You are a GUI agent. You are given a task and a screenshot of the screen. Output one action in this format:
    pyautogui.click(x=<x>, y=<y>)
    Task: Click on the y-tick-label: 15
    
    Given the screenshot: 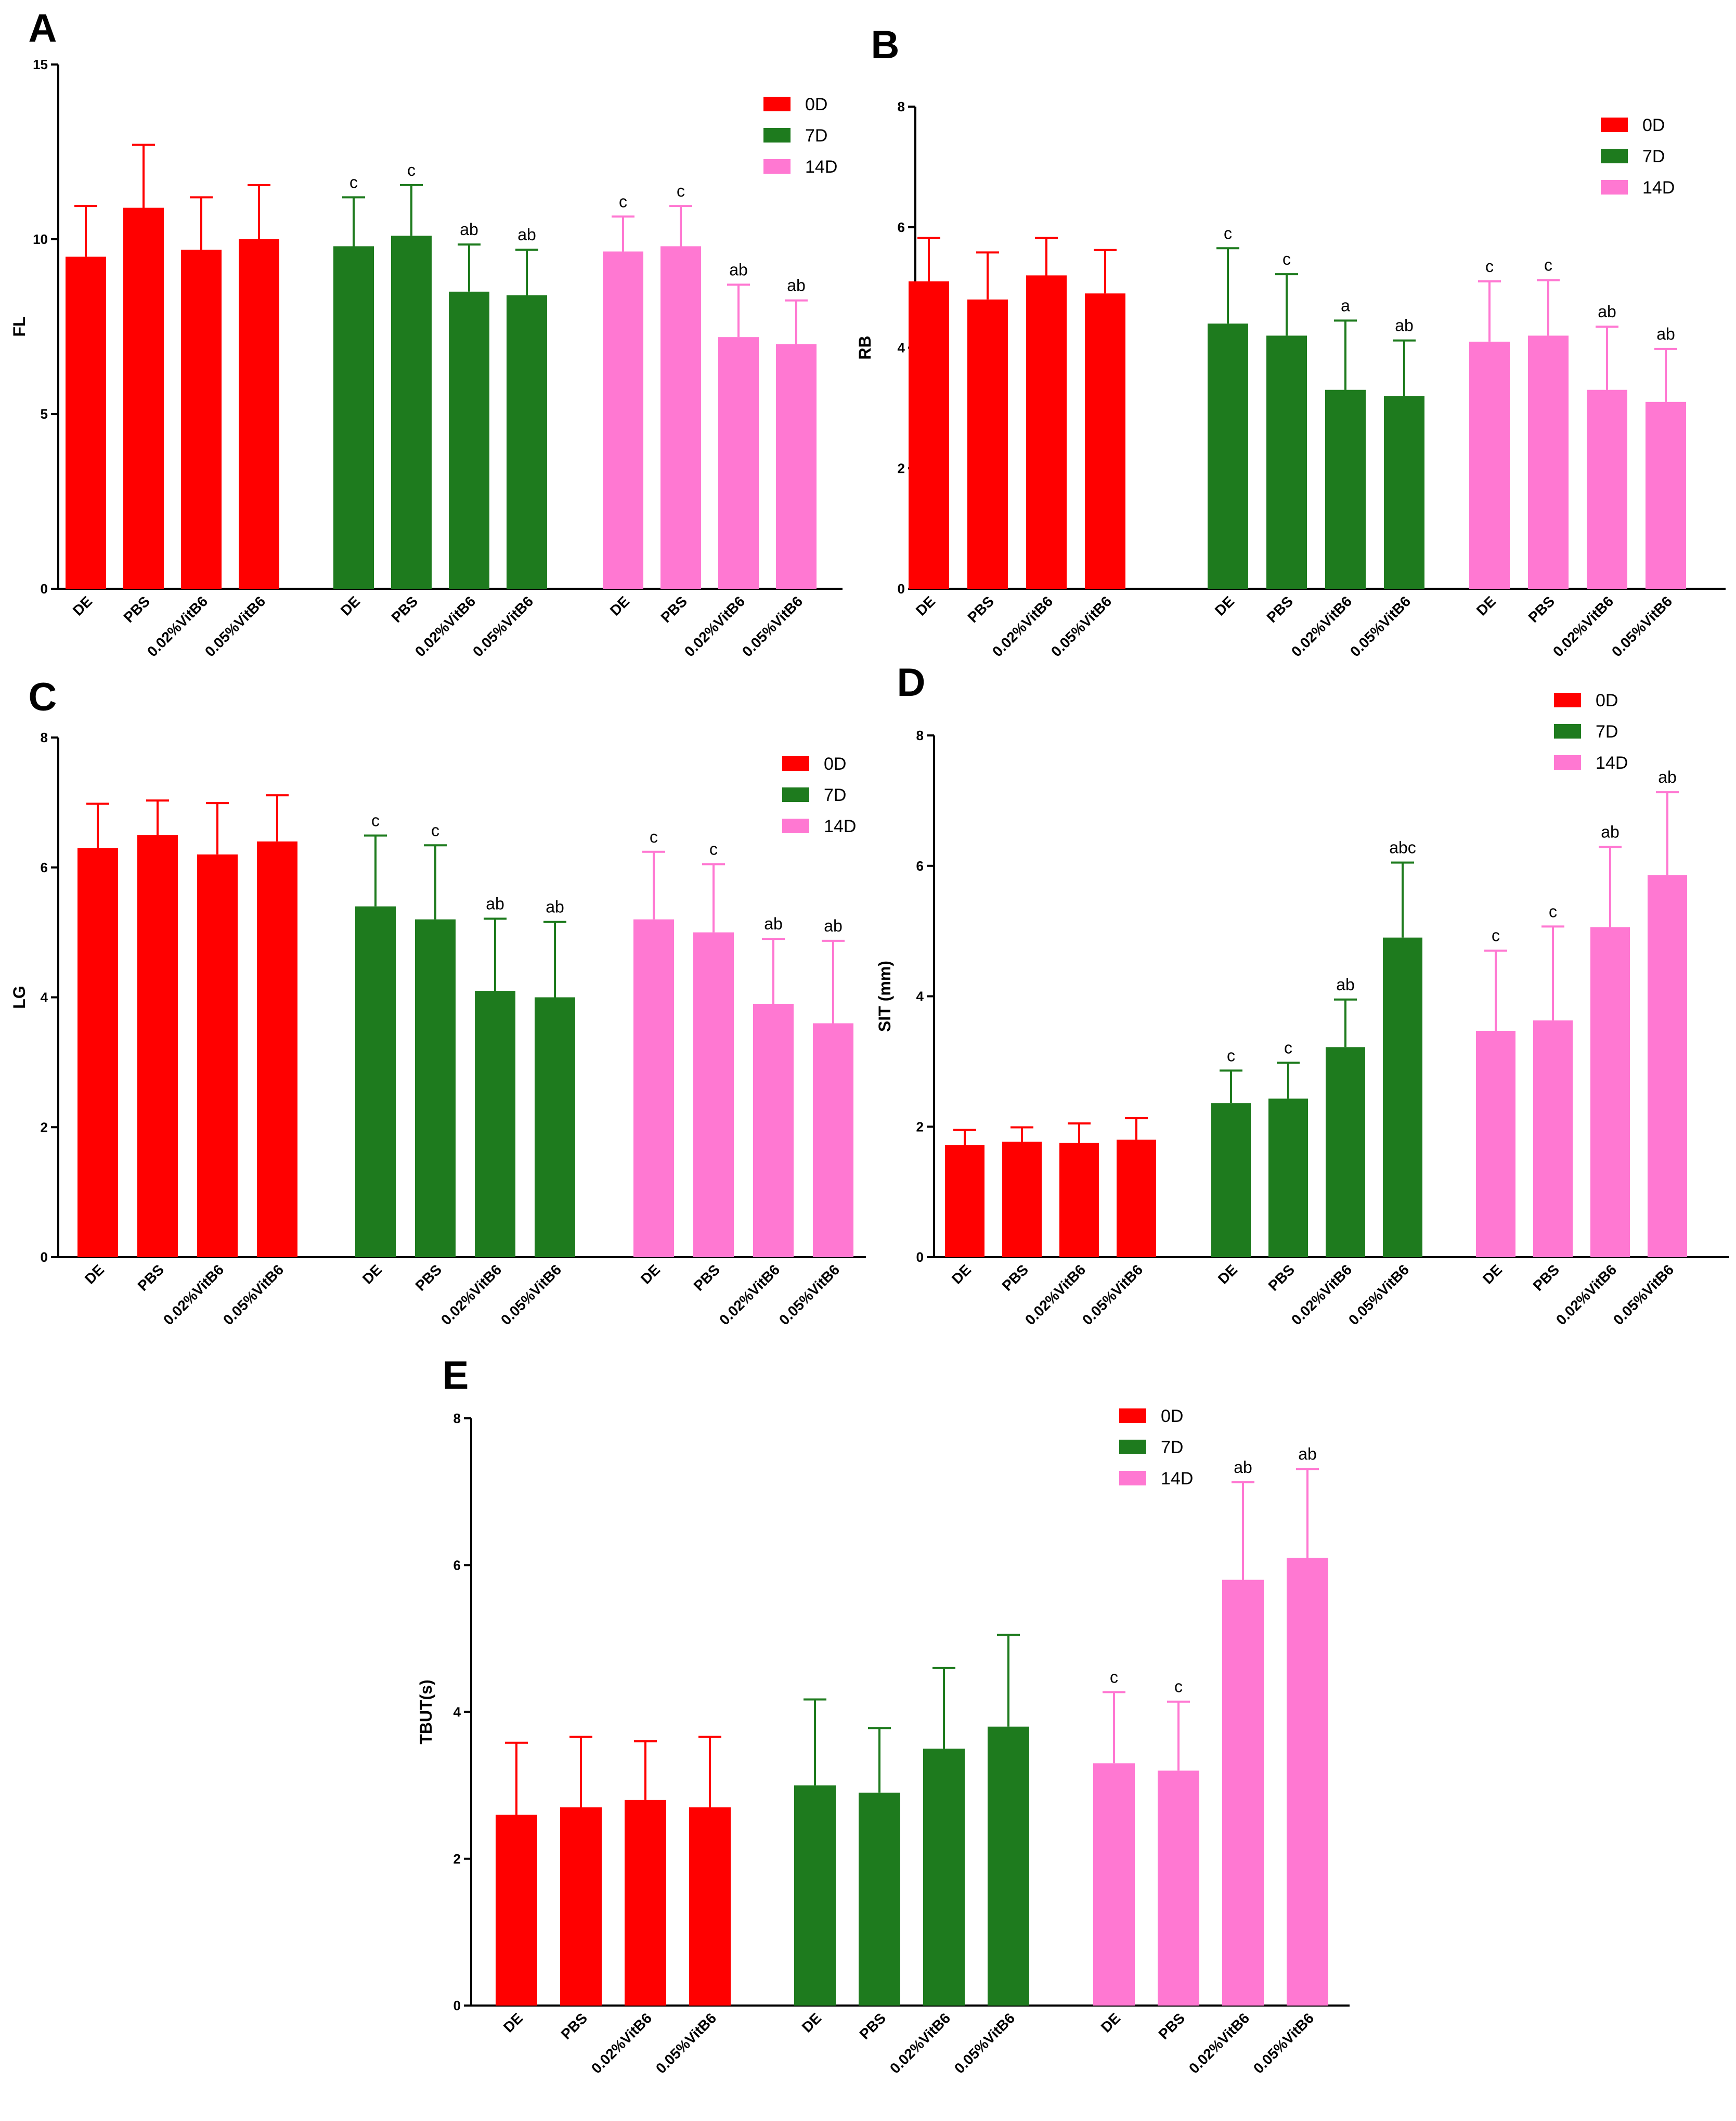 What is the action you would take?
    pyautogui.click(x=40, y=64)
    